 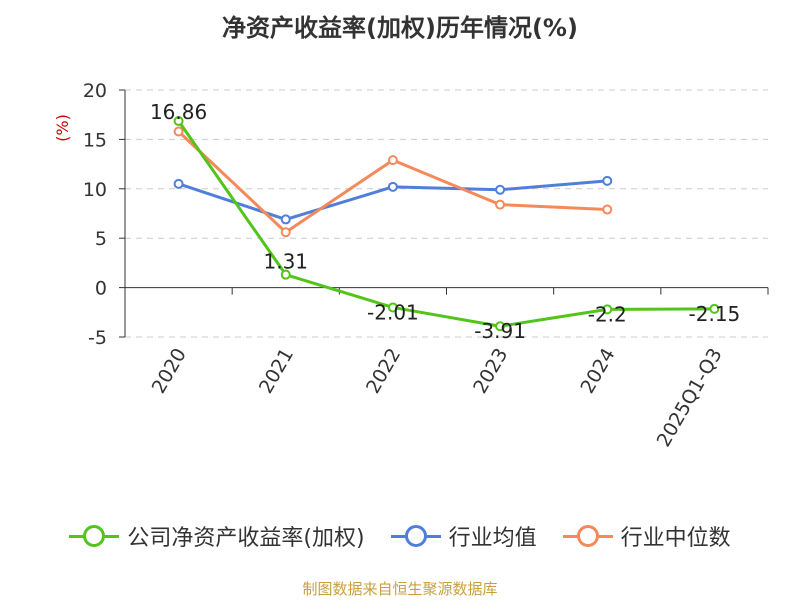 I want to click on data-label: -2.2, so click(x=607, y=314).